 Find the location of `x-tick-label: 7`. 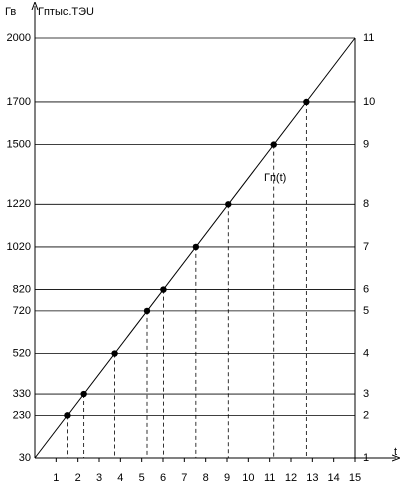

x-tick-label: 7 is located at coordinates (184, 478).